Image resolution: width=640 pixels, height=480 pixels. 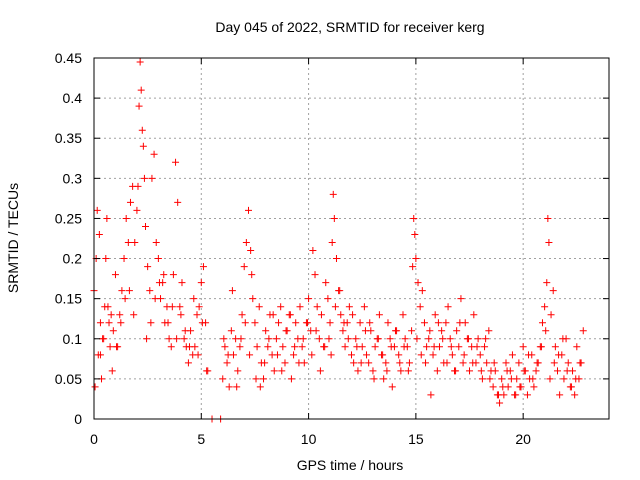 What do you see at coordinates (94, 439) in the screenshot?
I see `x-tick-label: 0` at bounding box center [94, 439].